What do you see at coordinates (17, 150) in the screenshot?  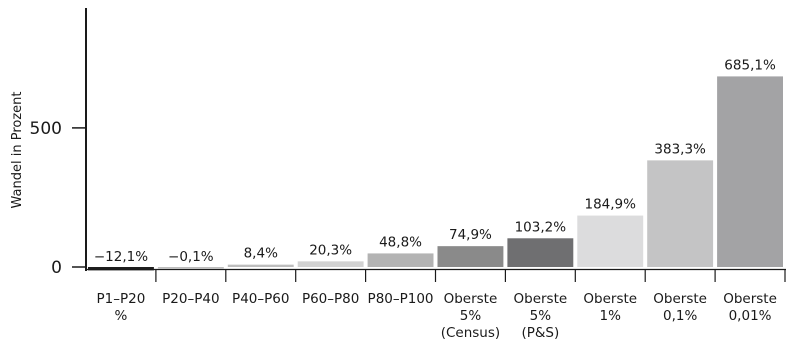 I see `y-axis-label: Wandel in Prozent` at bounding box center [17, 150].